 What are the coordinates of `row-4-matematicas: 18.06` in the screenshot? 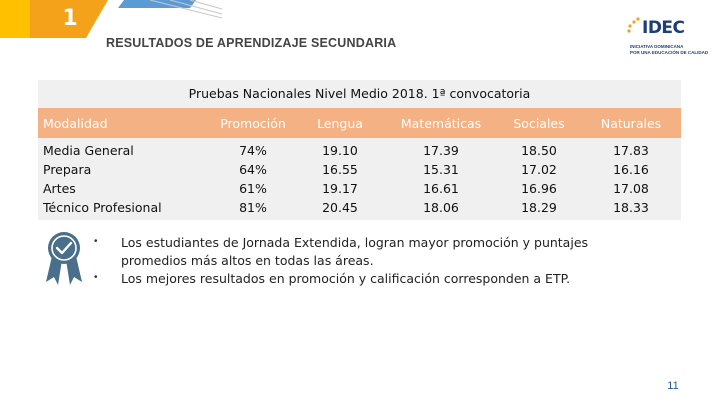 It's located at (441, 207).